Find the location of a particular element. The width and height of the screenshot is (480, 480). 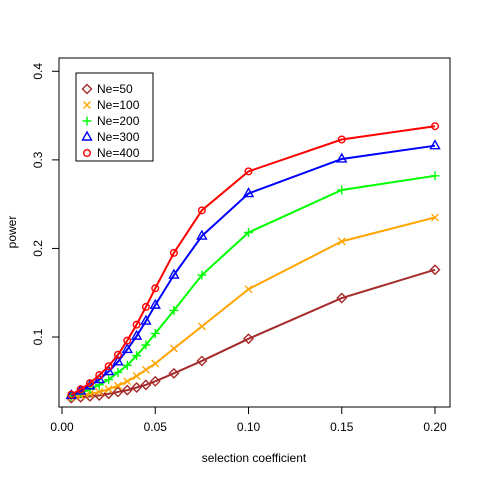

legend-item: Ne=50 is located at coordinates (107, 89).